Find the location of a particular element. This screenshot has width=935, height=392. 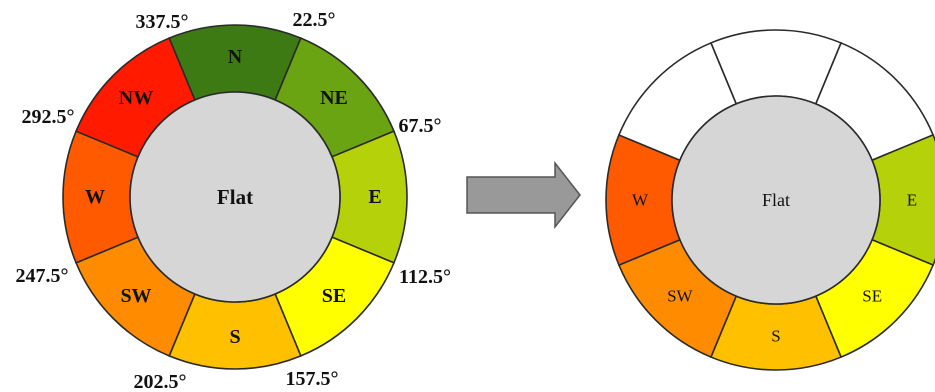

right-sector-label-e: E is located at coordinates (912, 200).